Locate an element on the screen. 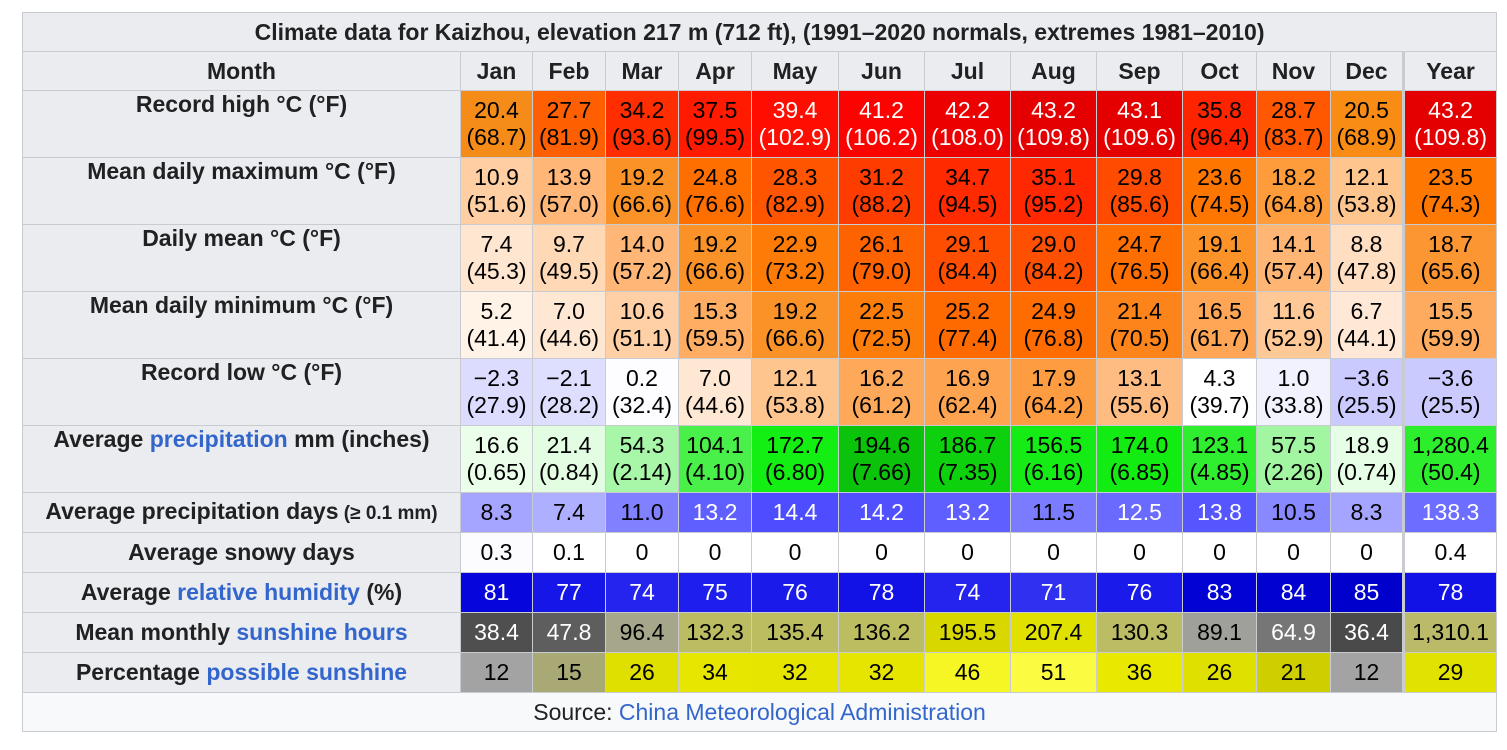 The image size is (1507, 750). cell-imperial-value: (109.8) is located at coordinates (1053, 137).